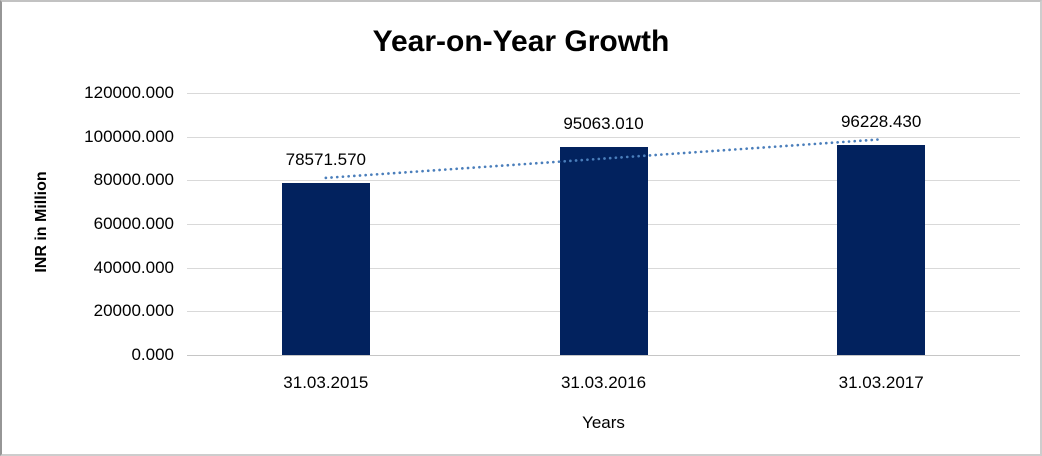 Image resolution: width=1042 pixels, height=456 pixels. Describe the element at coordinates (326, 382) in the screenshot. I see `x-tick-label: 31.03.2015` at that location.